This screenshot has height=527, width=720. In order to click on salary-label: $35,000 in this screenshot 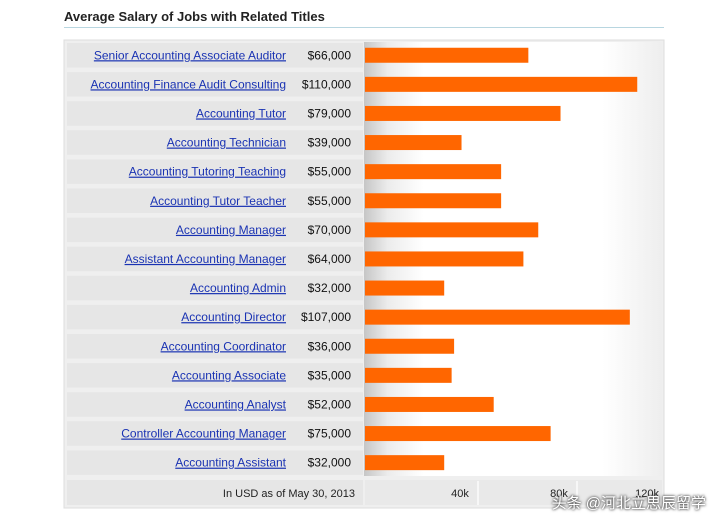, I will do `click(330, 375)`.